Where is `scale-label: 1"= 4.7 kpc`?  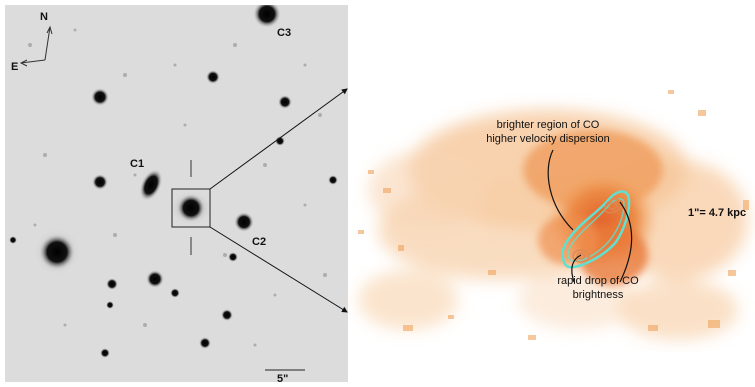
scale-label: 1"= 4.7 kpc is located at coordinates (717, 213).